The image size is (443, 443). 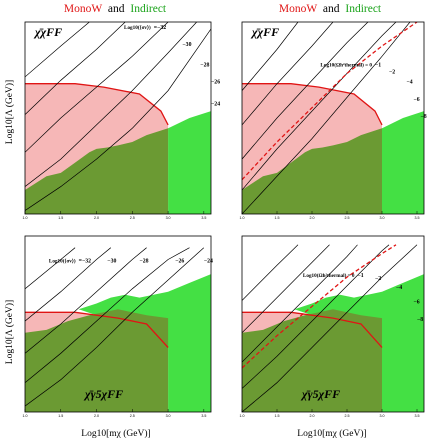 I want to click on header-left: MonoW and Indirect, so click(x=115, y=9).